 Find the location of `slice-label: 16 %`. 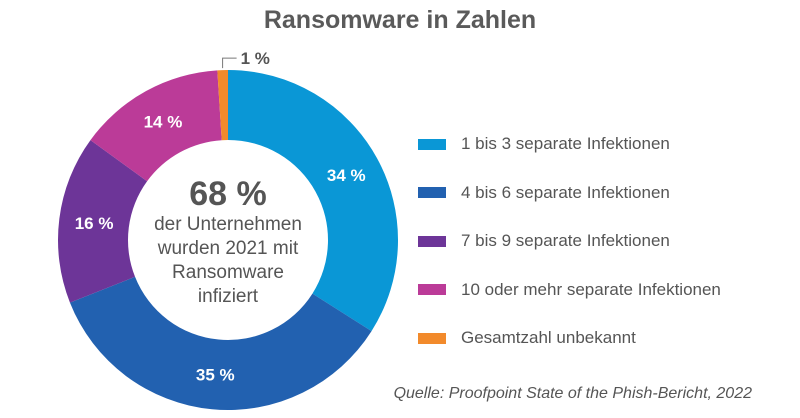

slice-label: 16 % is located at coordinates (94, 223).